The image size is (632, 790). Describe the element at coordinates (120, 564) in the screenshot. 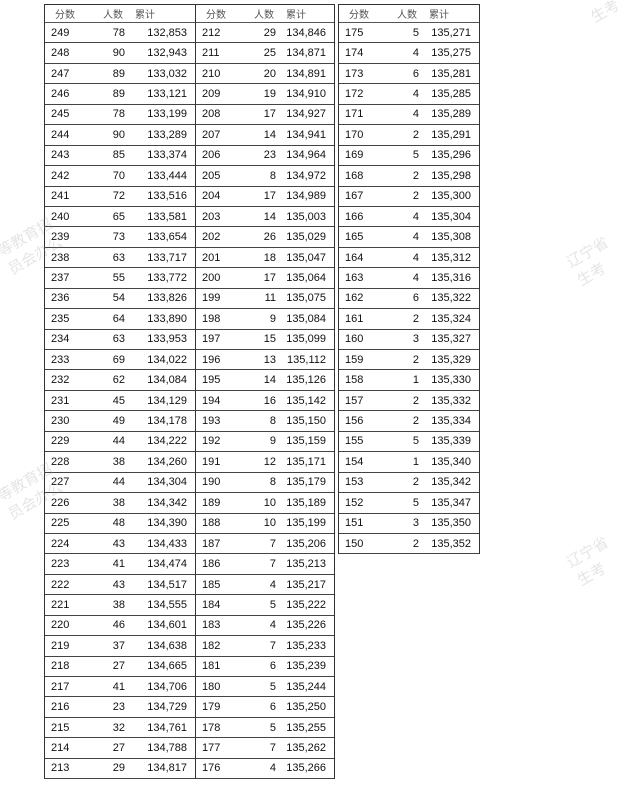

I see `table-row: 223 41 134,474` at that location.